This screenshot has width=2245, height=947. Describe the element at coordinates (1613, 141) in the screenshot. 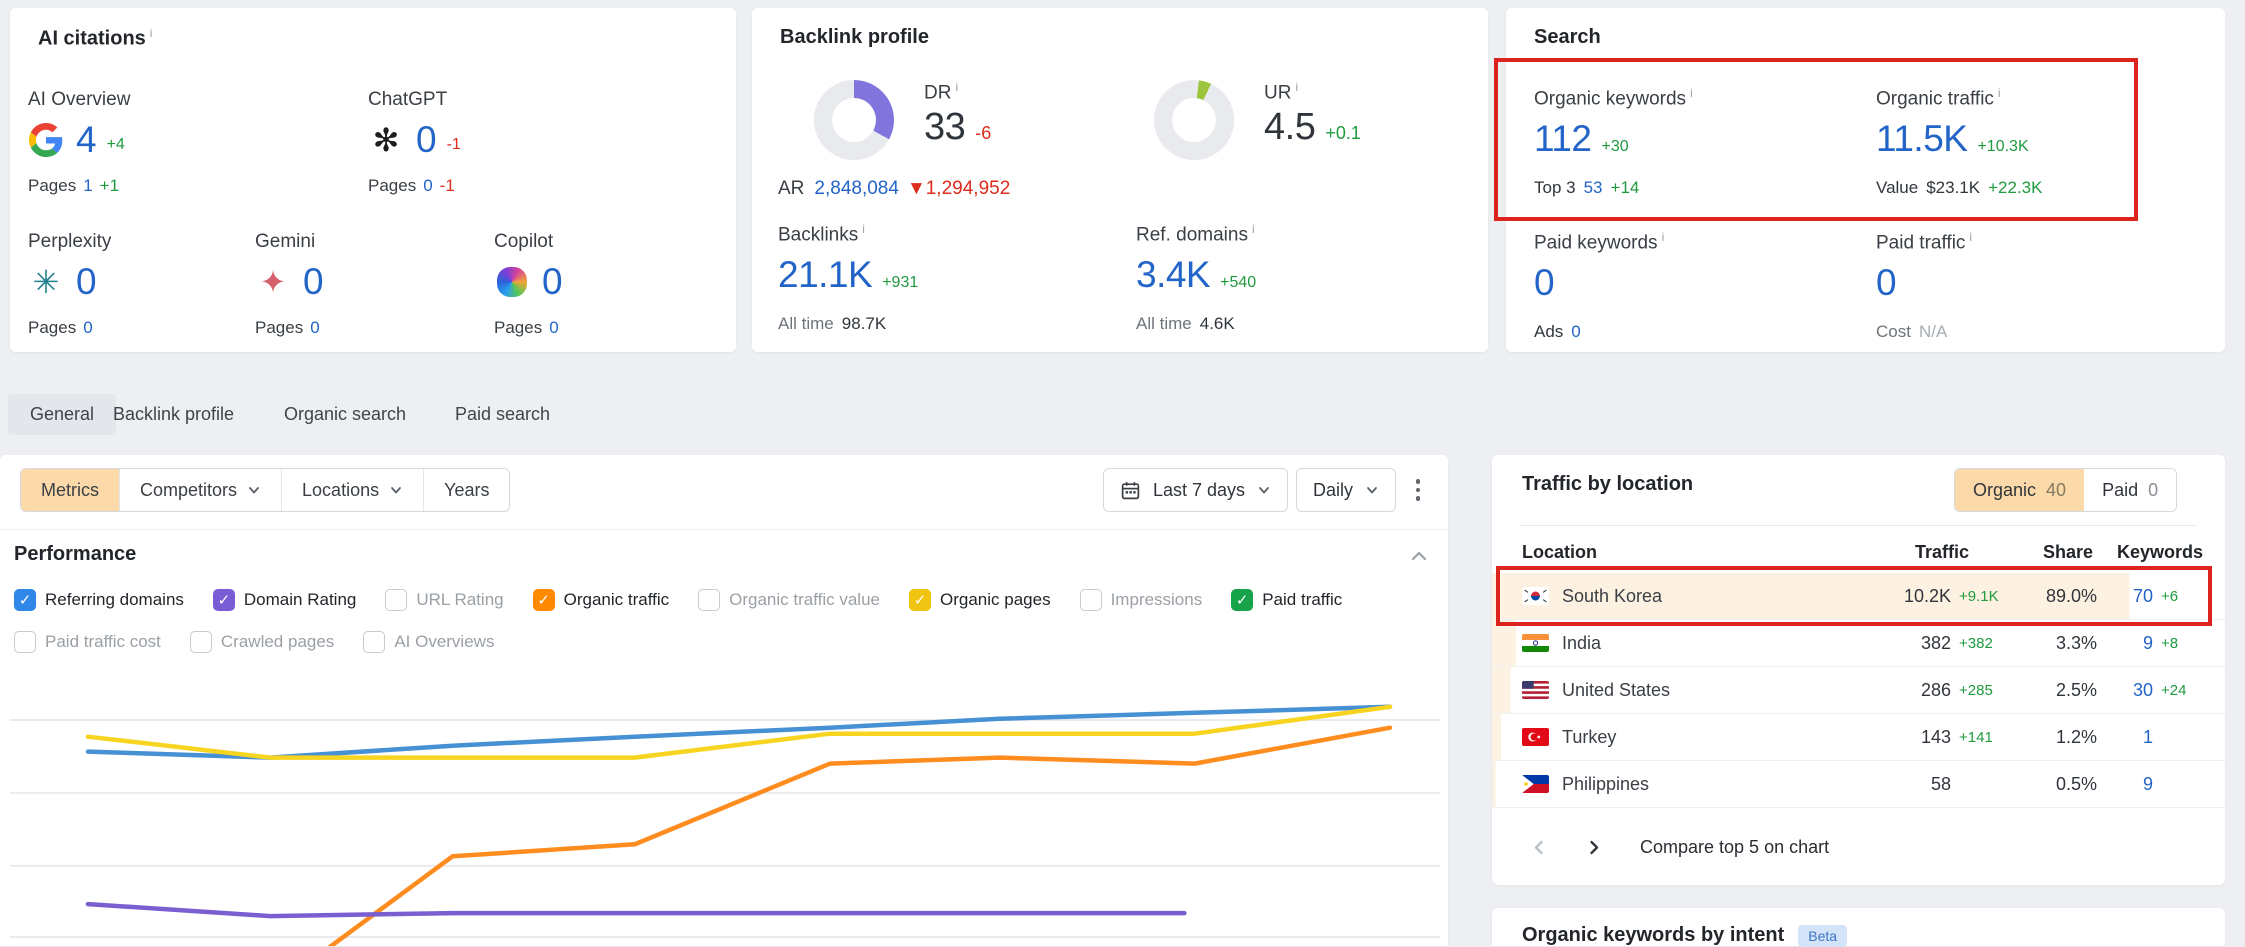

I see `organic-keywords-metric: Organic keywords 112 +30 Top 3 53 +14` at that location.